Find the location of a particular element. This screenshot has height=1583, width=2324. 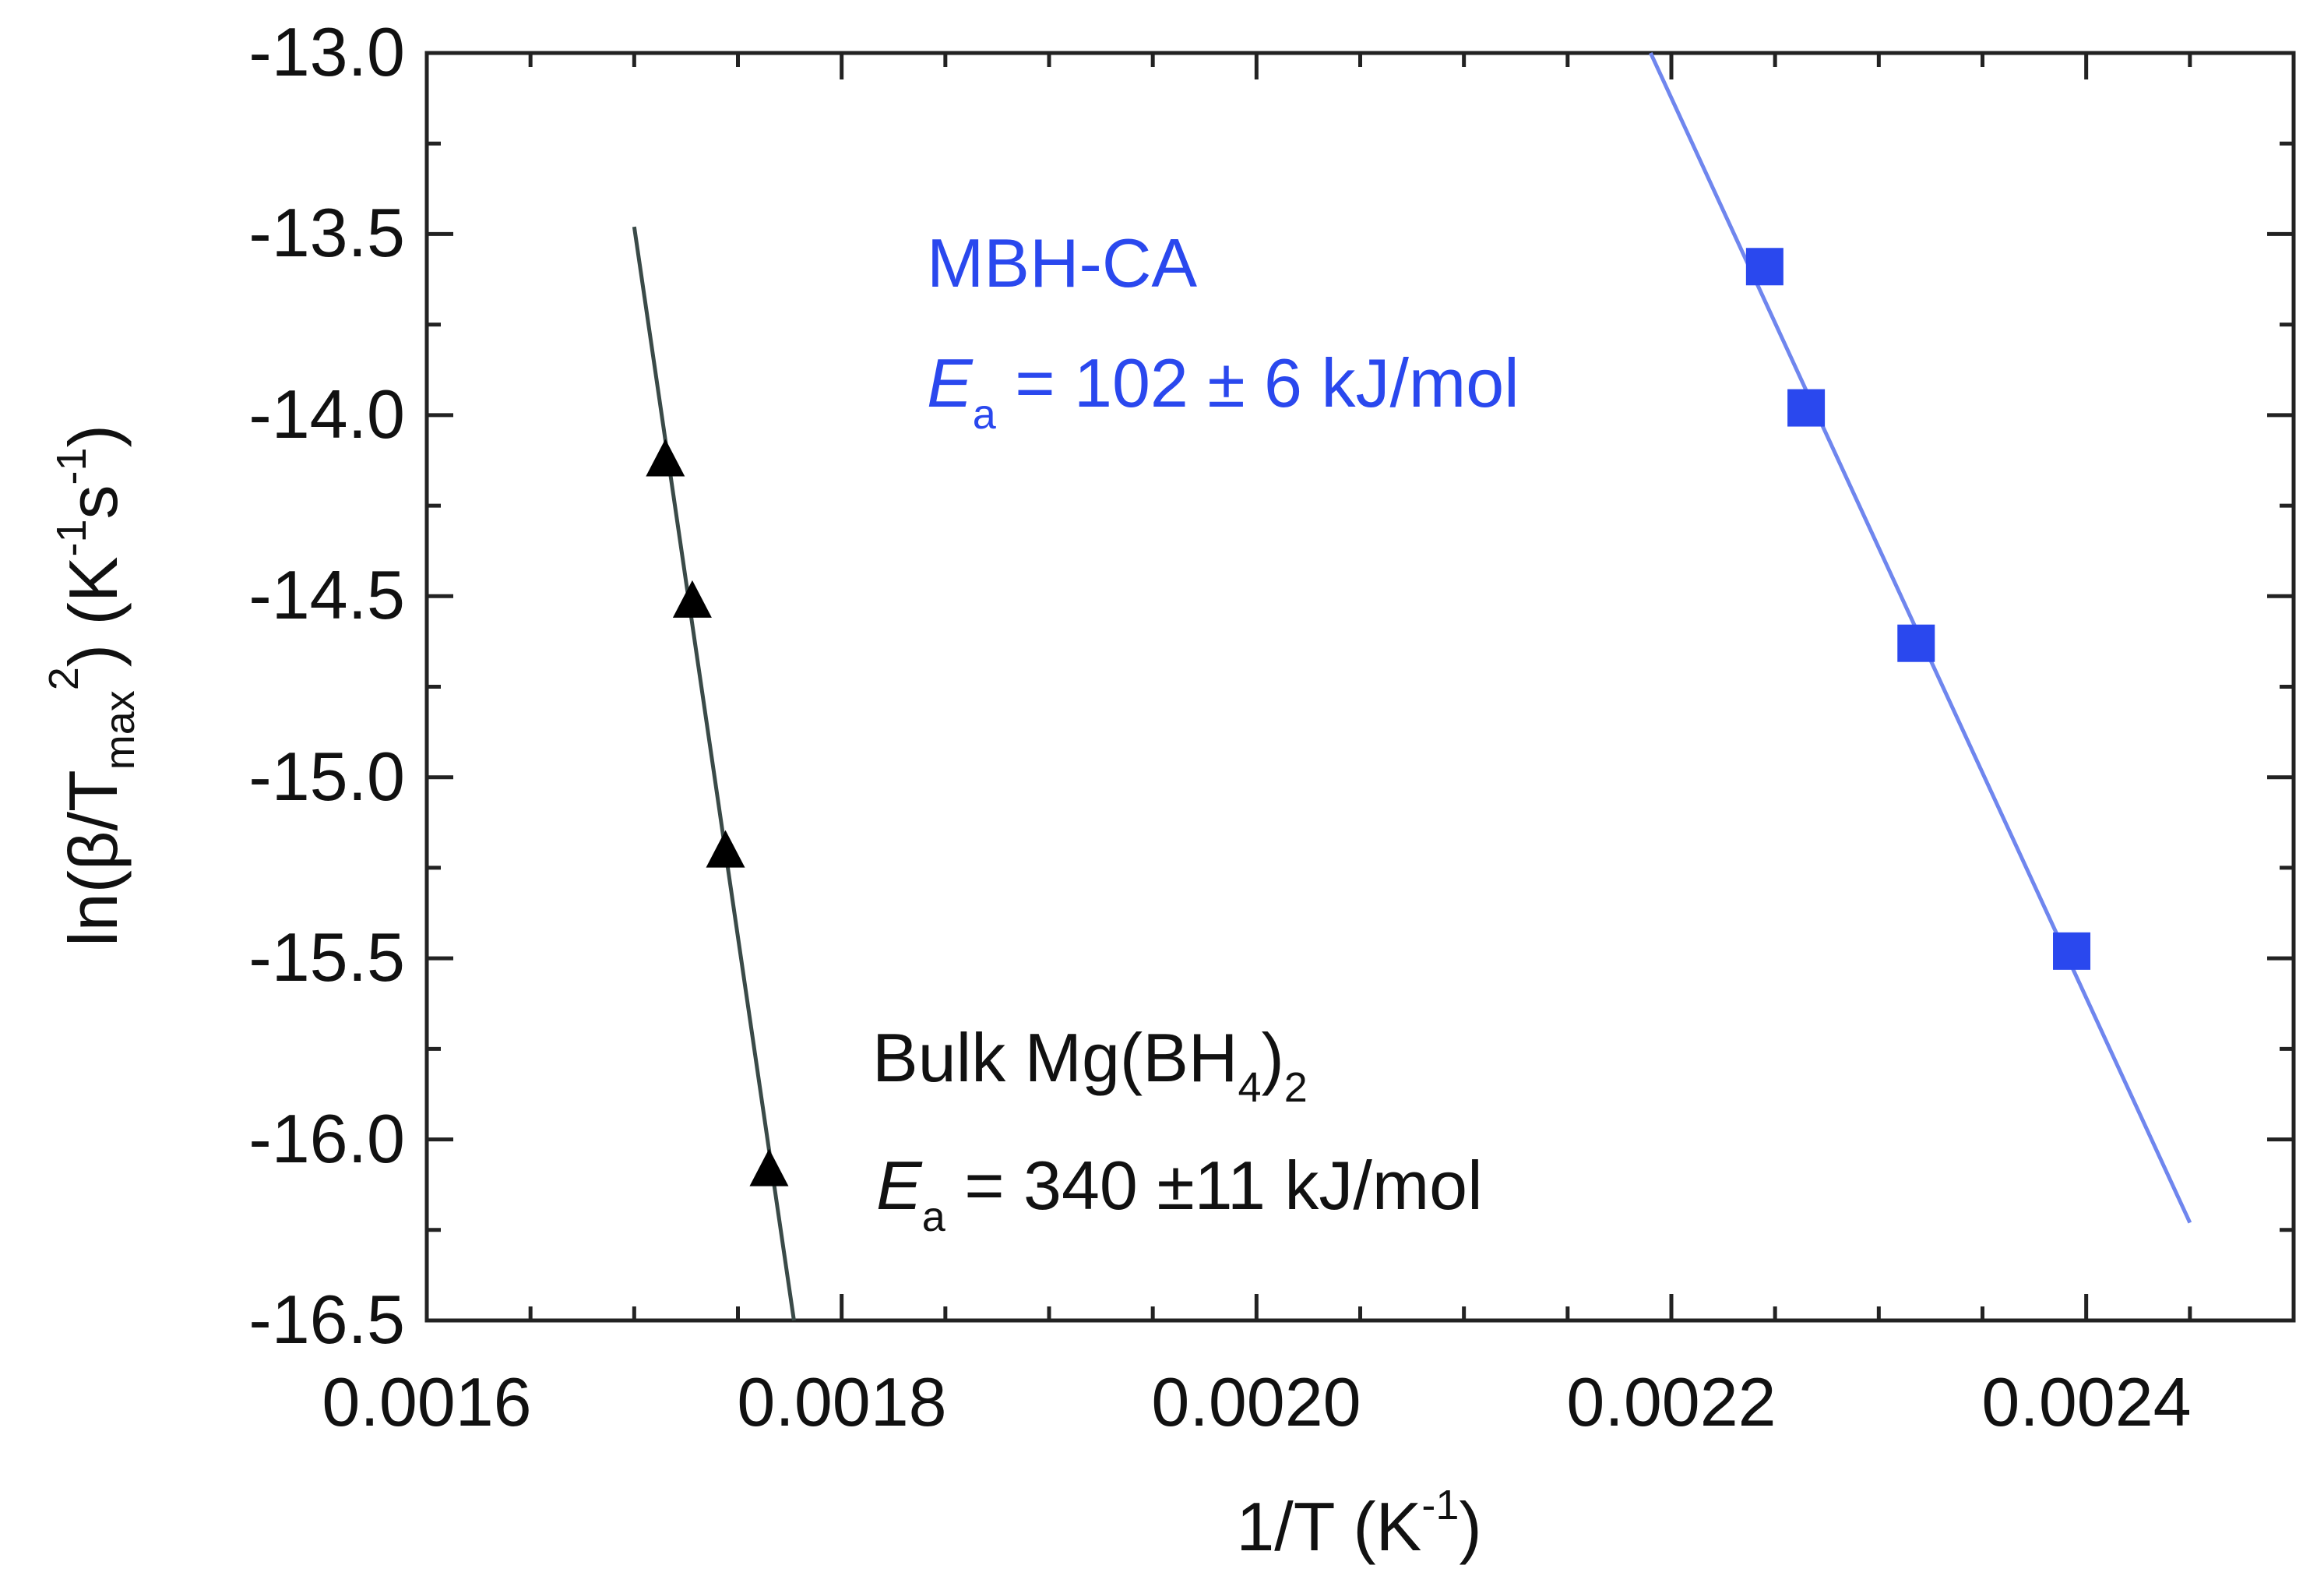

x-axis-title: 1/T (K-1) is located at coordinates (1358, 1523).